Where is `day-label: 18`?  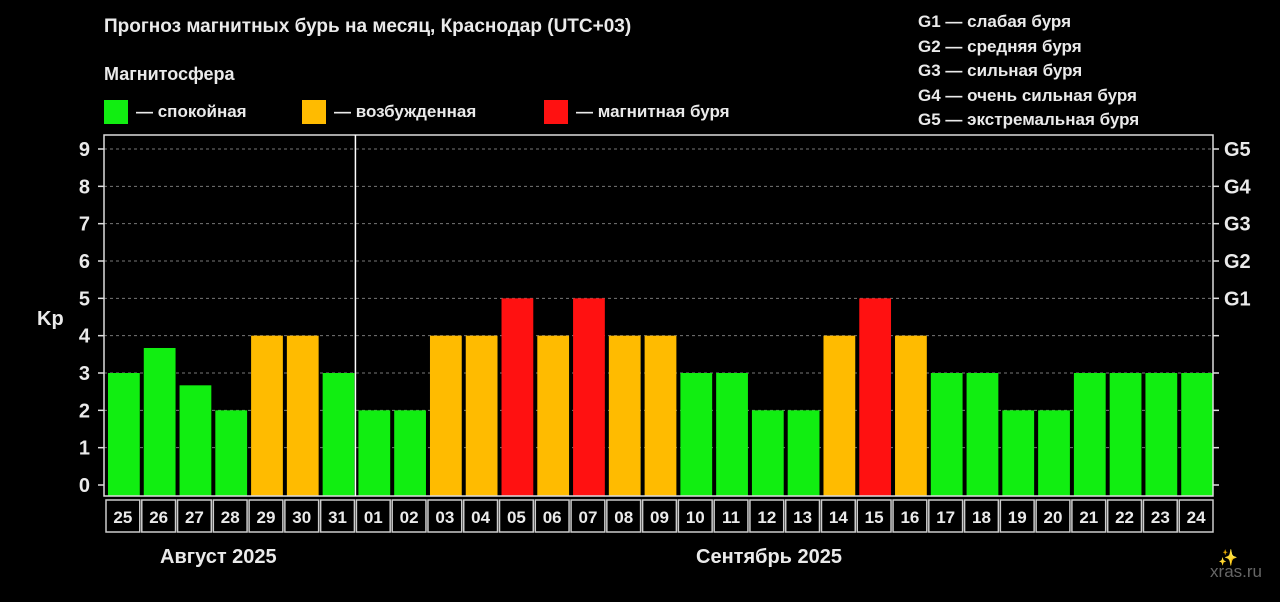
day-label: 18 is located at coordinates (981, 517).